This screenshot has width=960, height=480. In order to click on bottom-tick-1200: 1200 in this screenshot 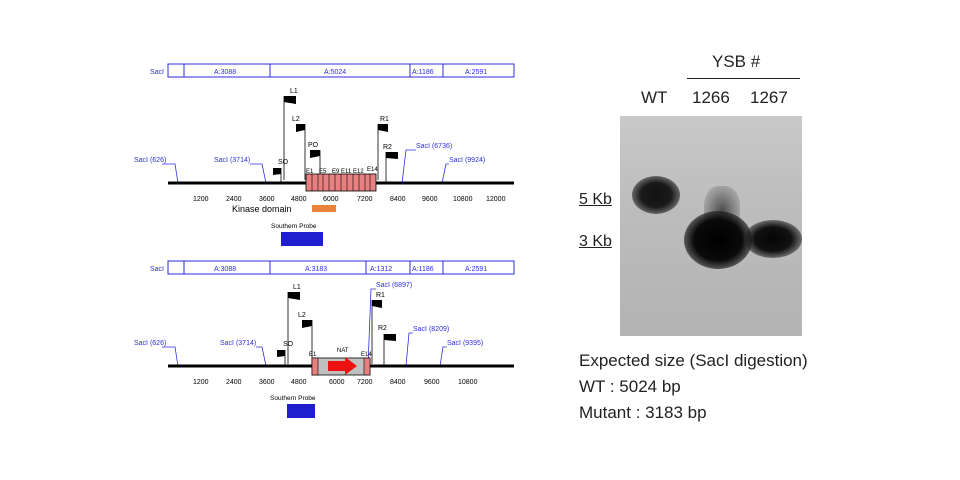, I will do `click(201, 382)`.